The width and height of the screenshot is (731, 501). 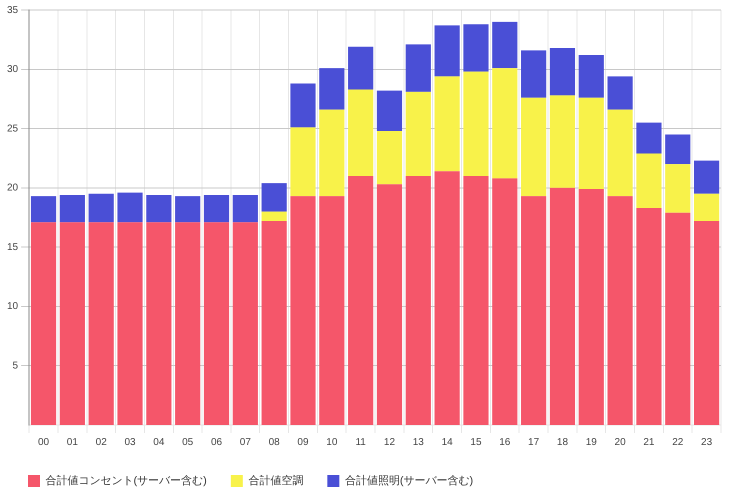 I want to click on x-tick-label: 12, so click(x=390, y=442).